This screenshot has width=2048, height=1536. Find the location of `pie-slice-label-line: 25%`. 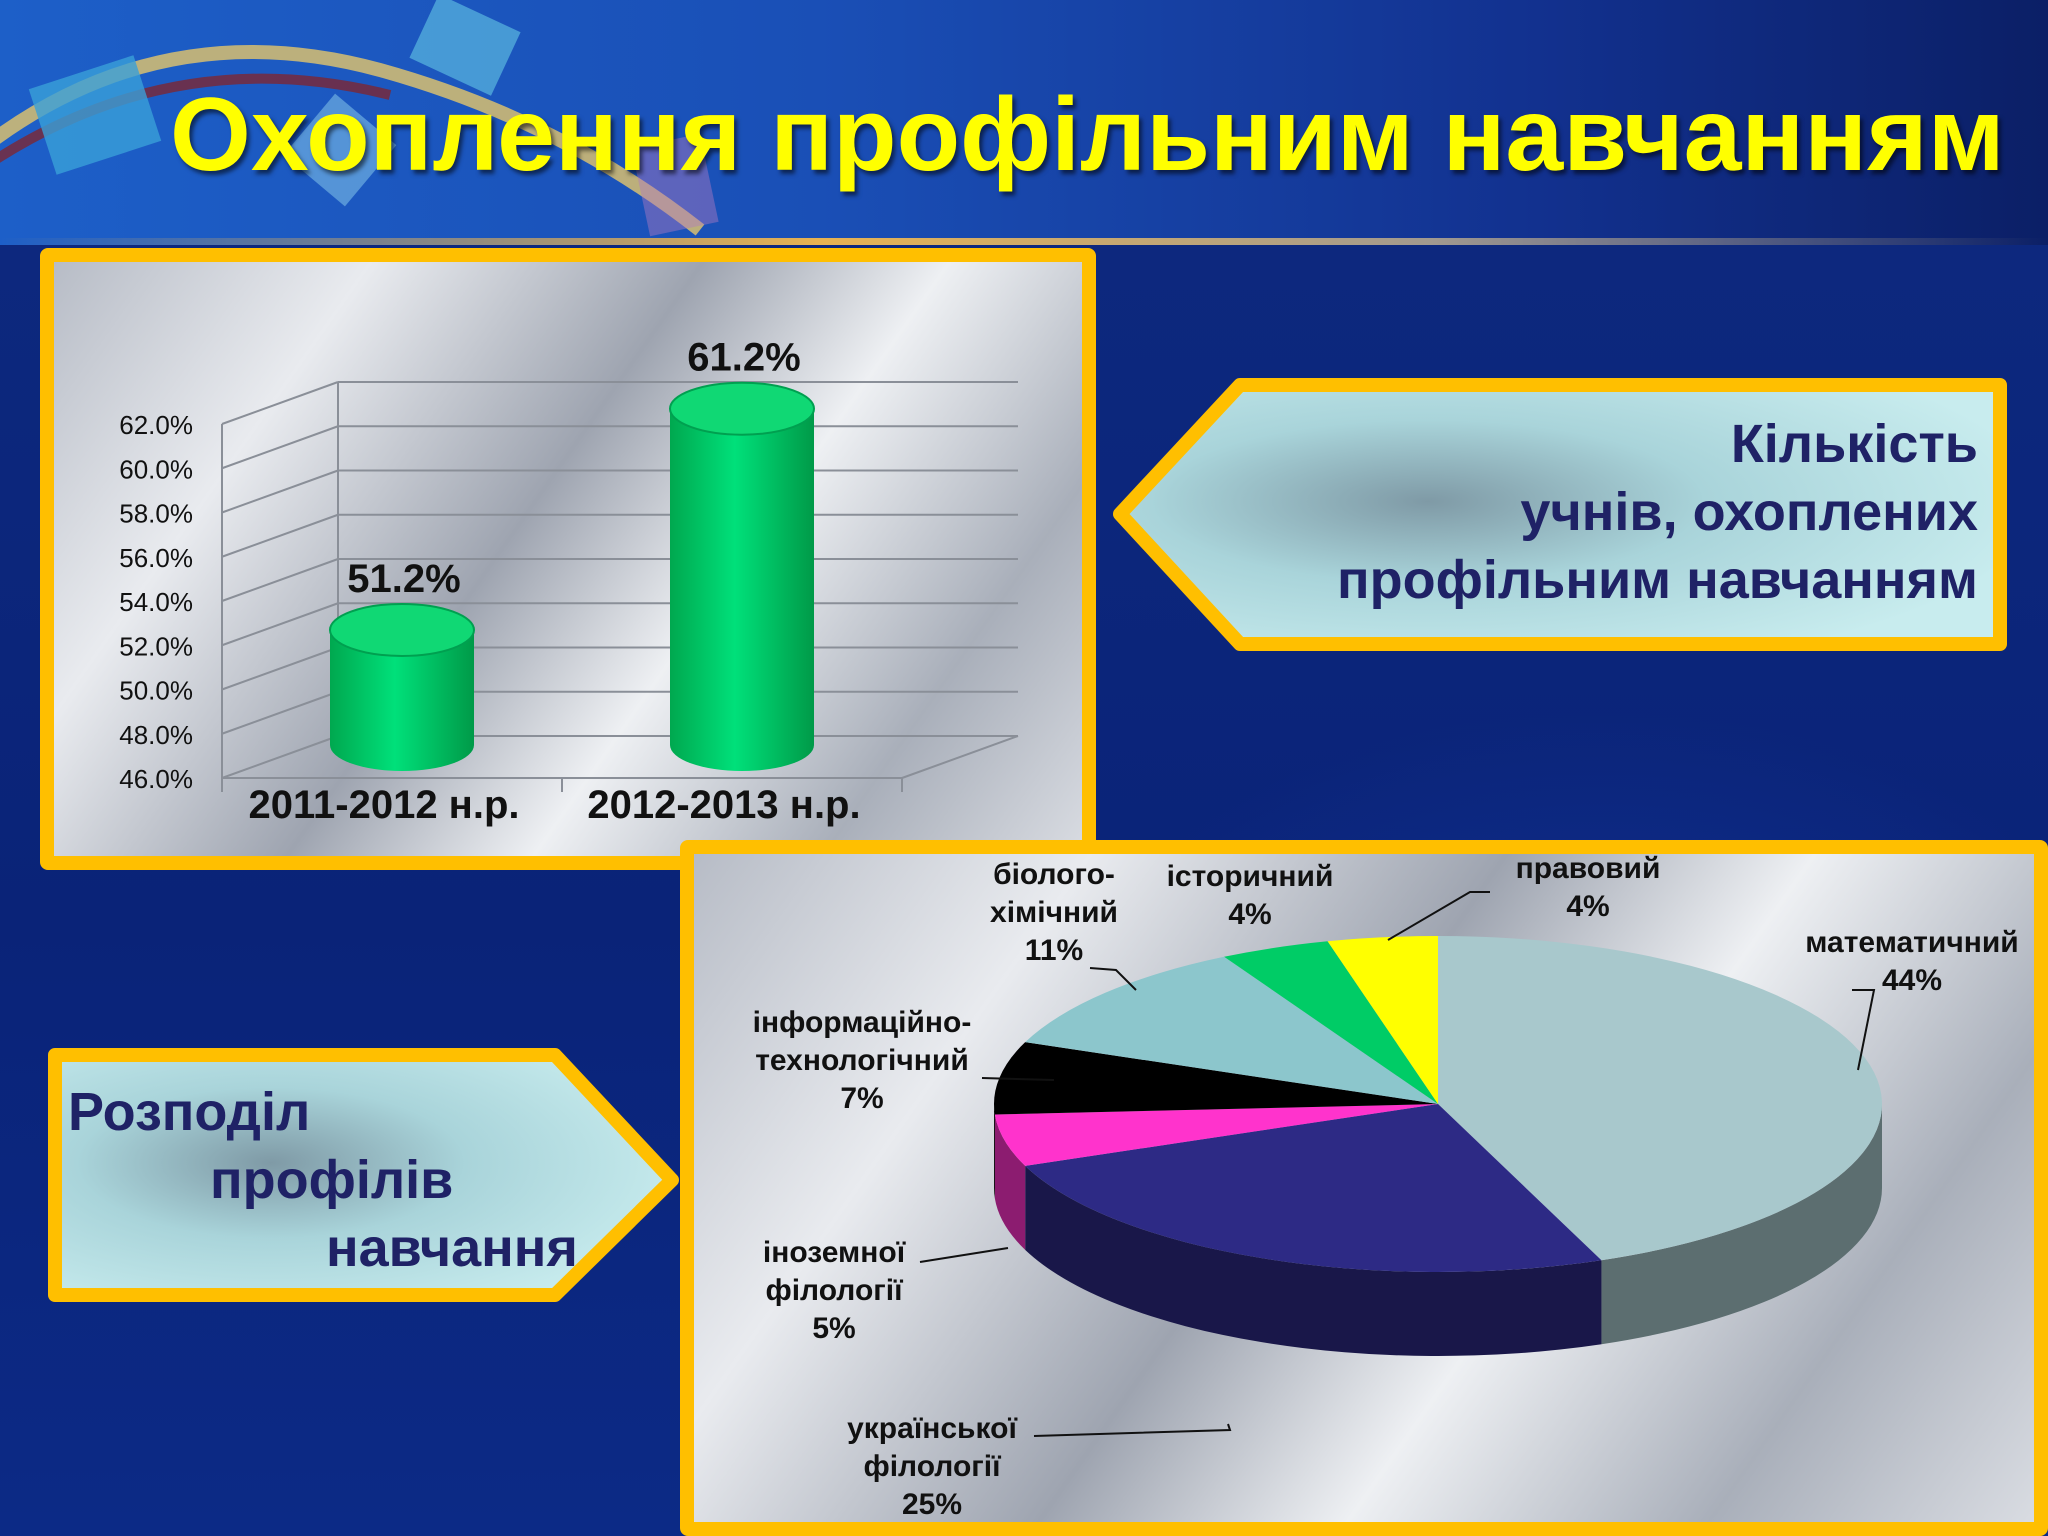

pie-slice-label-line: 25% is located at coordinates (932, 1504).